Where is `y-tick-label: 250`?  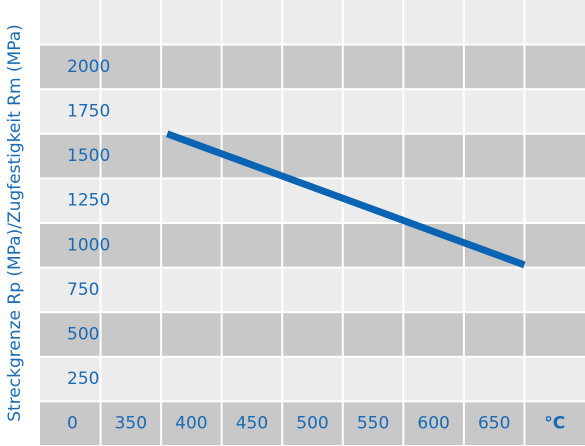
y-tick-label: 250 is located at coordinates (83, 379).